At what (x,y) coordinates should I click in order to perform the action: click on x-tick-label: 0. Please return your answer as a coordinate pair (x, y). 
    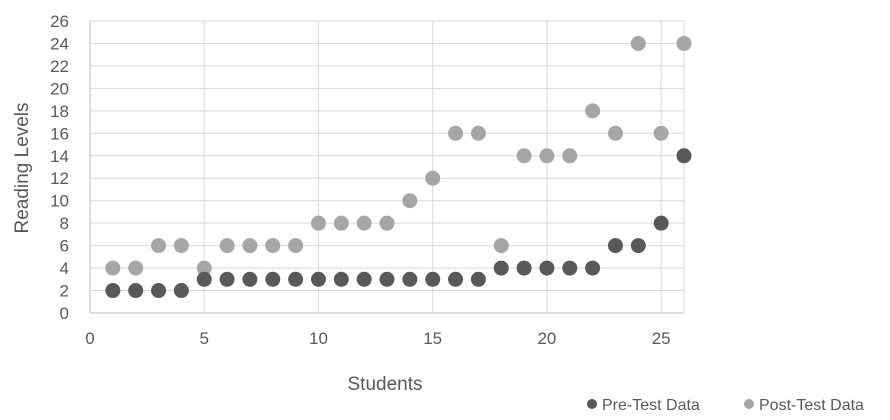
    Looking at the image, I should click on (89, 338).